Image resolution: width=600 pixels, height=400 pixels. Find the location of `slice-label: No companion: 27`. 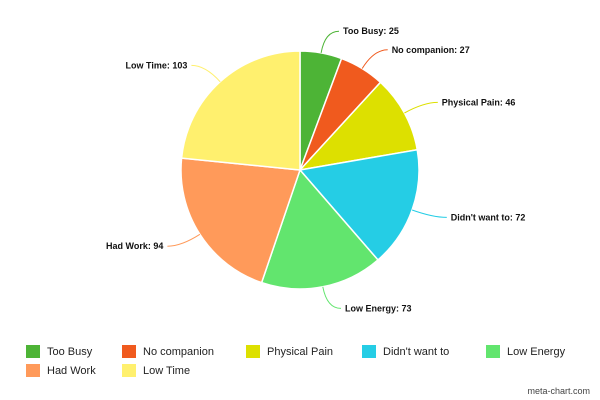

slice-label: No companion: 27 is located at coordinates (431, 50).